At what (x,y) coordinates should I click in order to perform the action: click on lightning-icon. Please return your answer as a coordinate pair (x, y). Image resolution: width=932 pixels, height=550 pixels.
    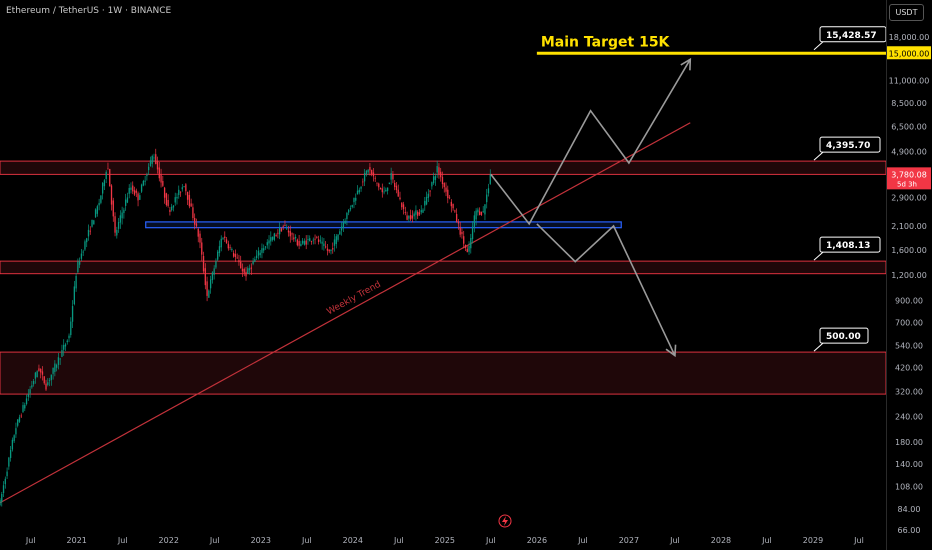
    Looking at the image, I should click on (505, 521).